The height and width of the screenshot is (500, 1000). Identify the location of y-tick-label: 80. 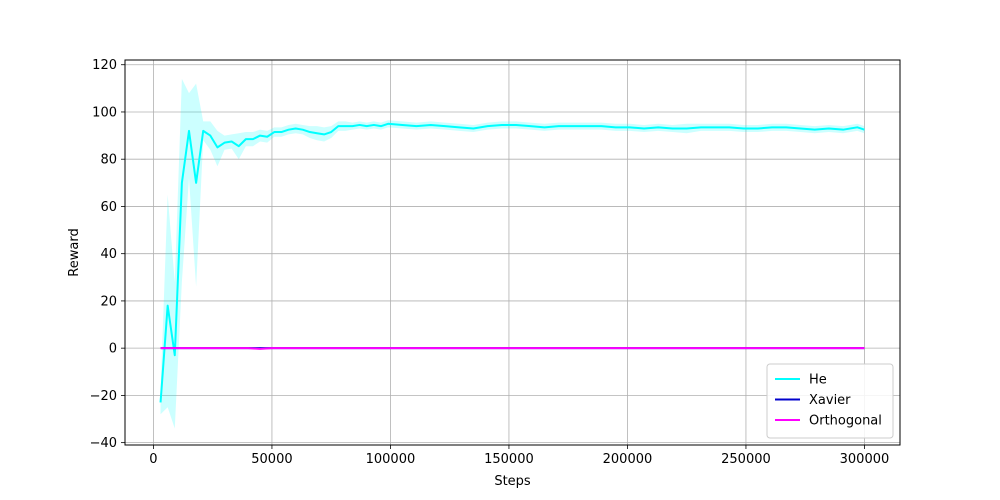
(108, 160).